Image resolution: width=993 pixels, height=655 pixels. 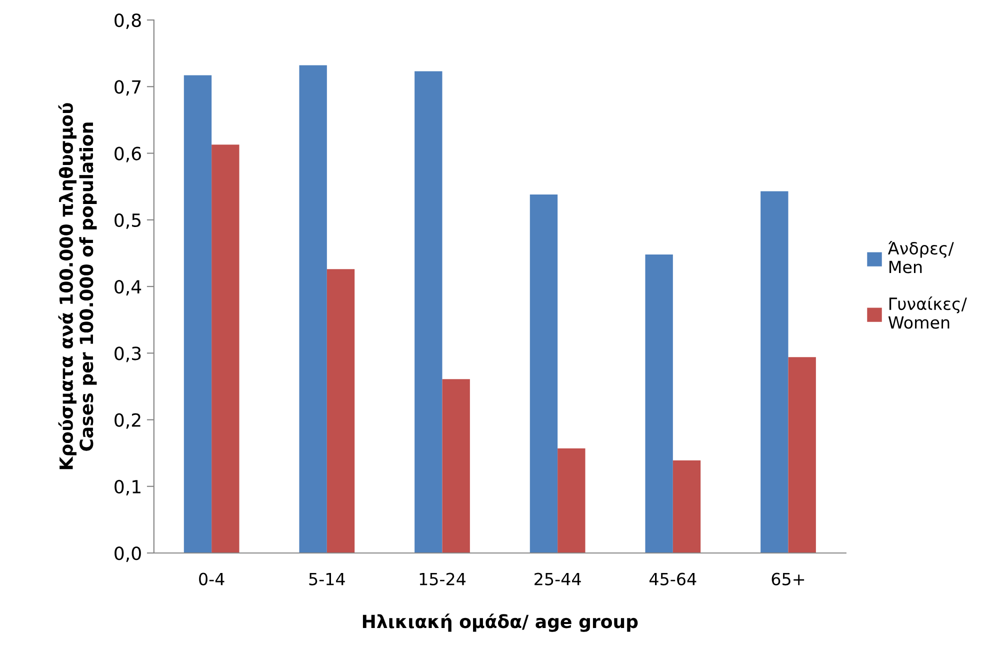 What do you see at coordinates (127, 221) in the screenshot?
I see `y-tick-label: 0,5` at bounding box center [127, 221].